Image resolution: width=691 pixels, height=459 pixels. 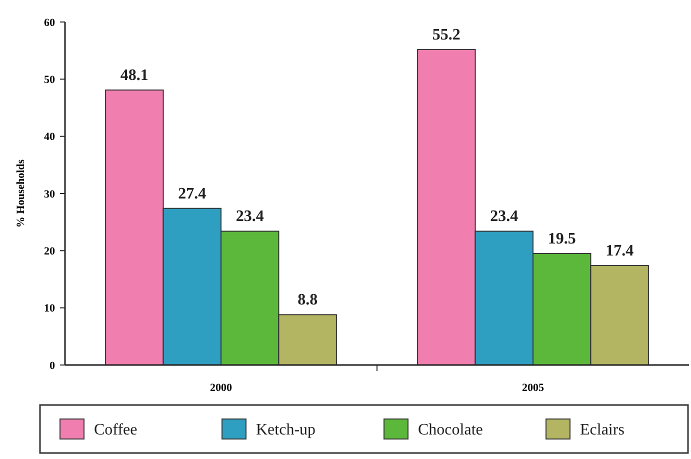 What do you see at coordinates (50, 22) in the screenshot?
I see `y-tick-label: 60` at bounding box center [50, 22].